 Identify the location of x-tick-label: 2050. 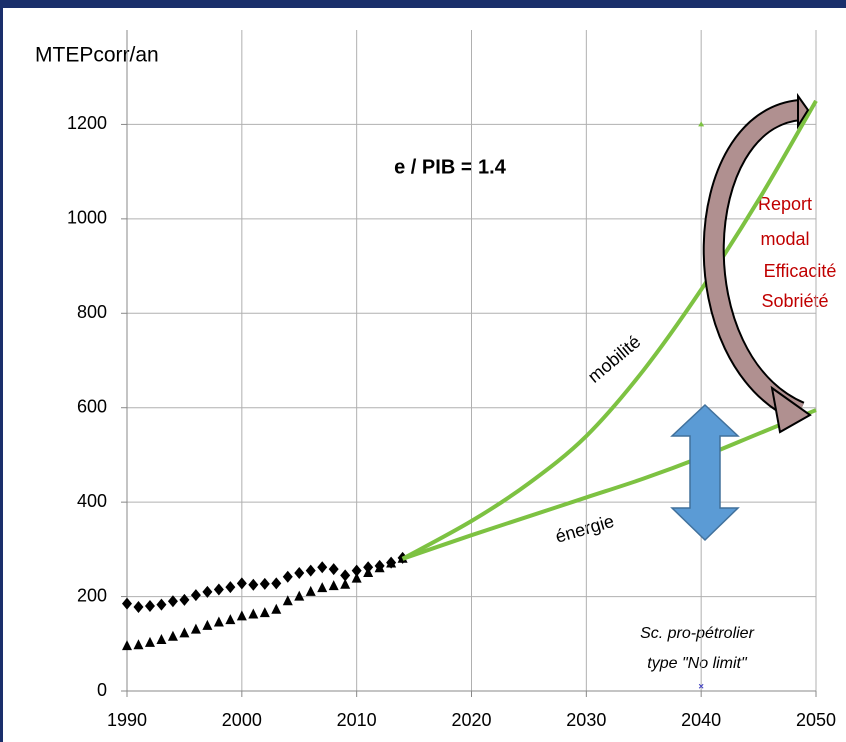
(816, 720).